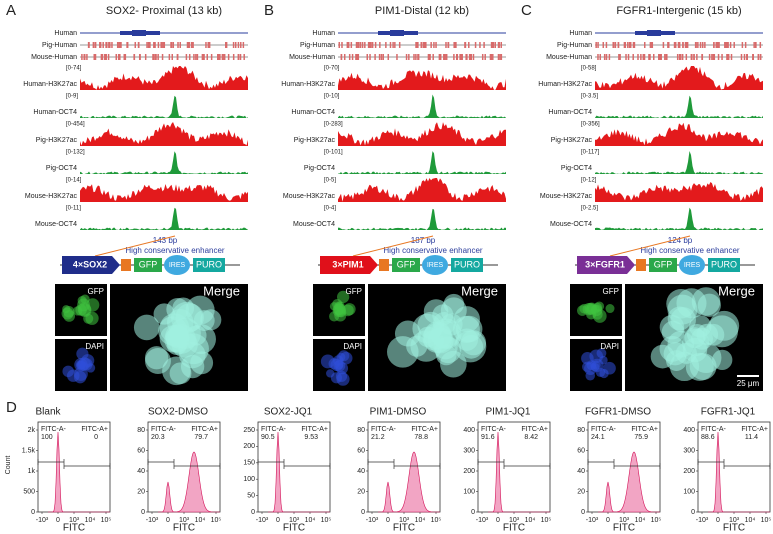 The image size is (773, 534). What do you see at coordinates (404, 528) in the screenshot?
I see `x-axis-label: FITC` at bounding box center [404, 528].